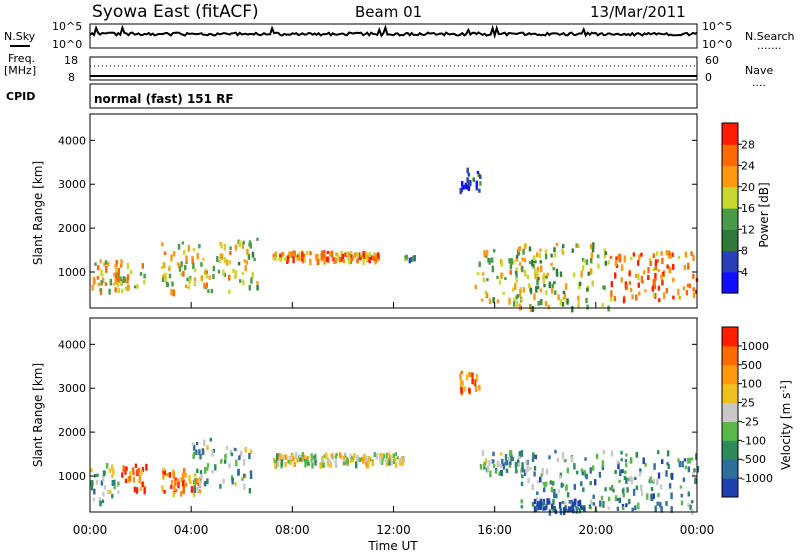  What do you see at coordinates (759, 70) in the screenshot?
I see `nave-label: Nave` at bounding box center [759, 70].